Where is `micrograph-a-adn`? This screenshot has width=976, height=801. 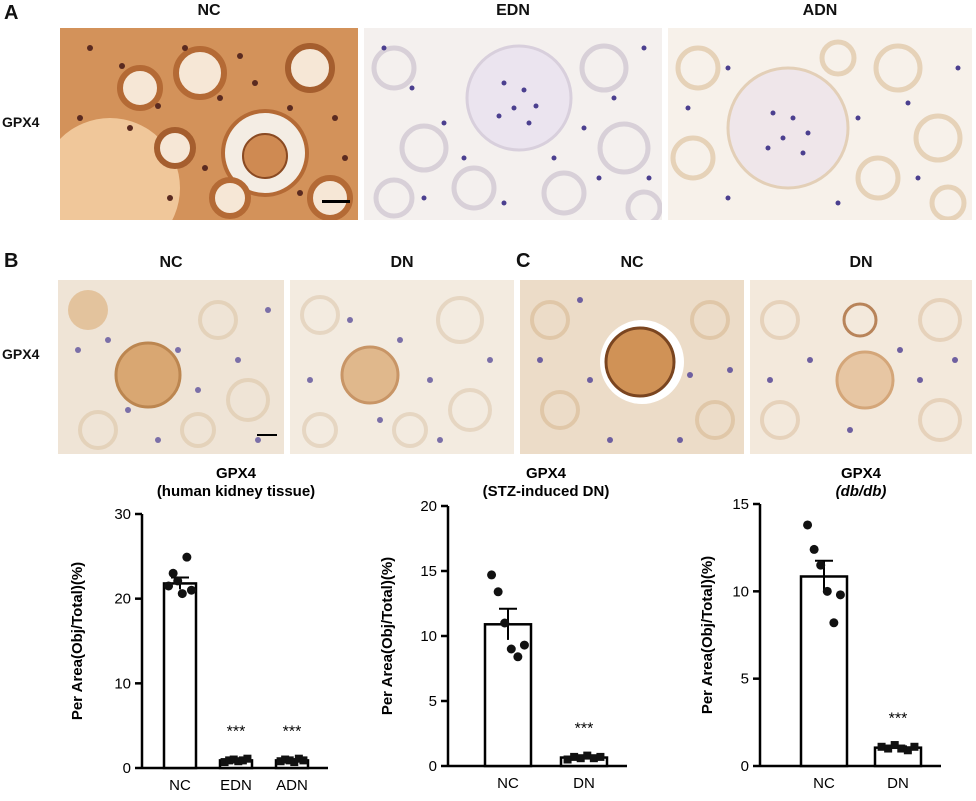 micrograph-a-adn is located at coordinates (820, 124).